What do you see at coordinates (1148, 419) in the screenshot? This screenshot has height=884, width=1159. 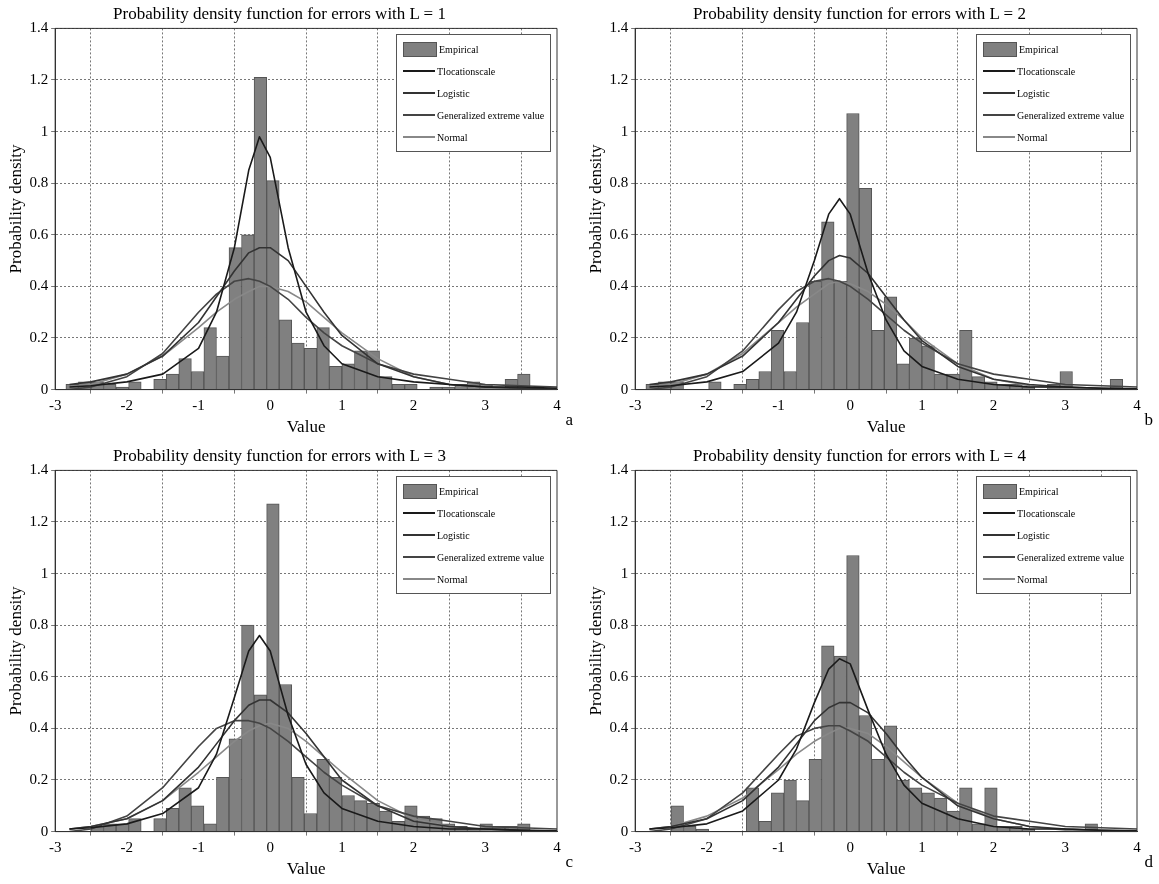 I see `text: b` at bounding box center [1148, 419].